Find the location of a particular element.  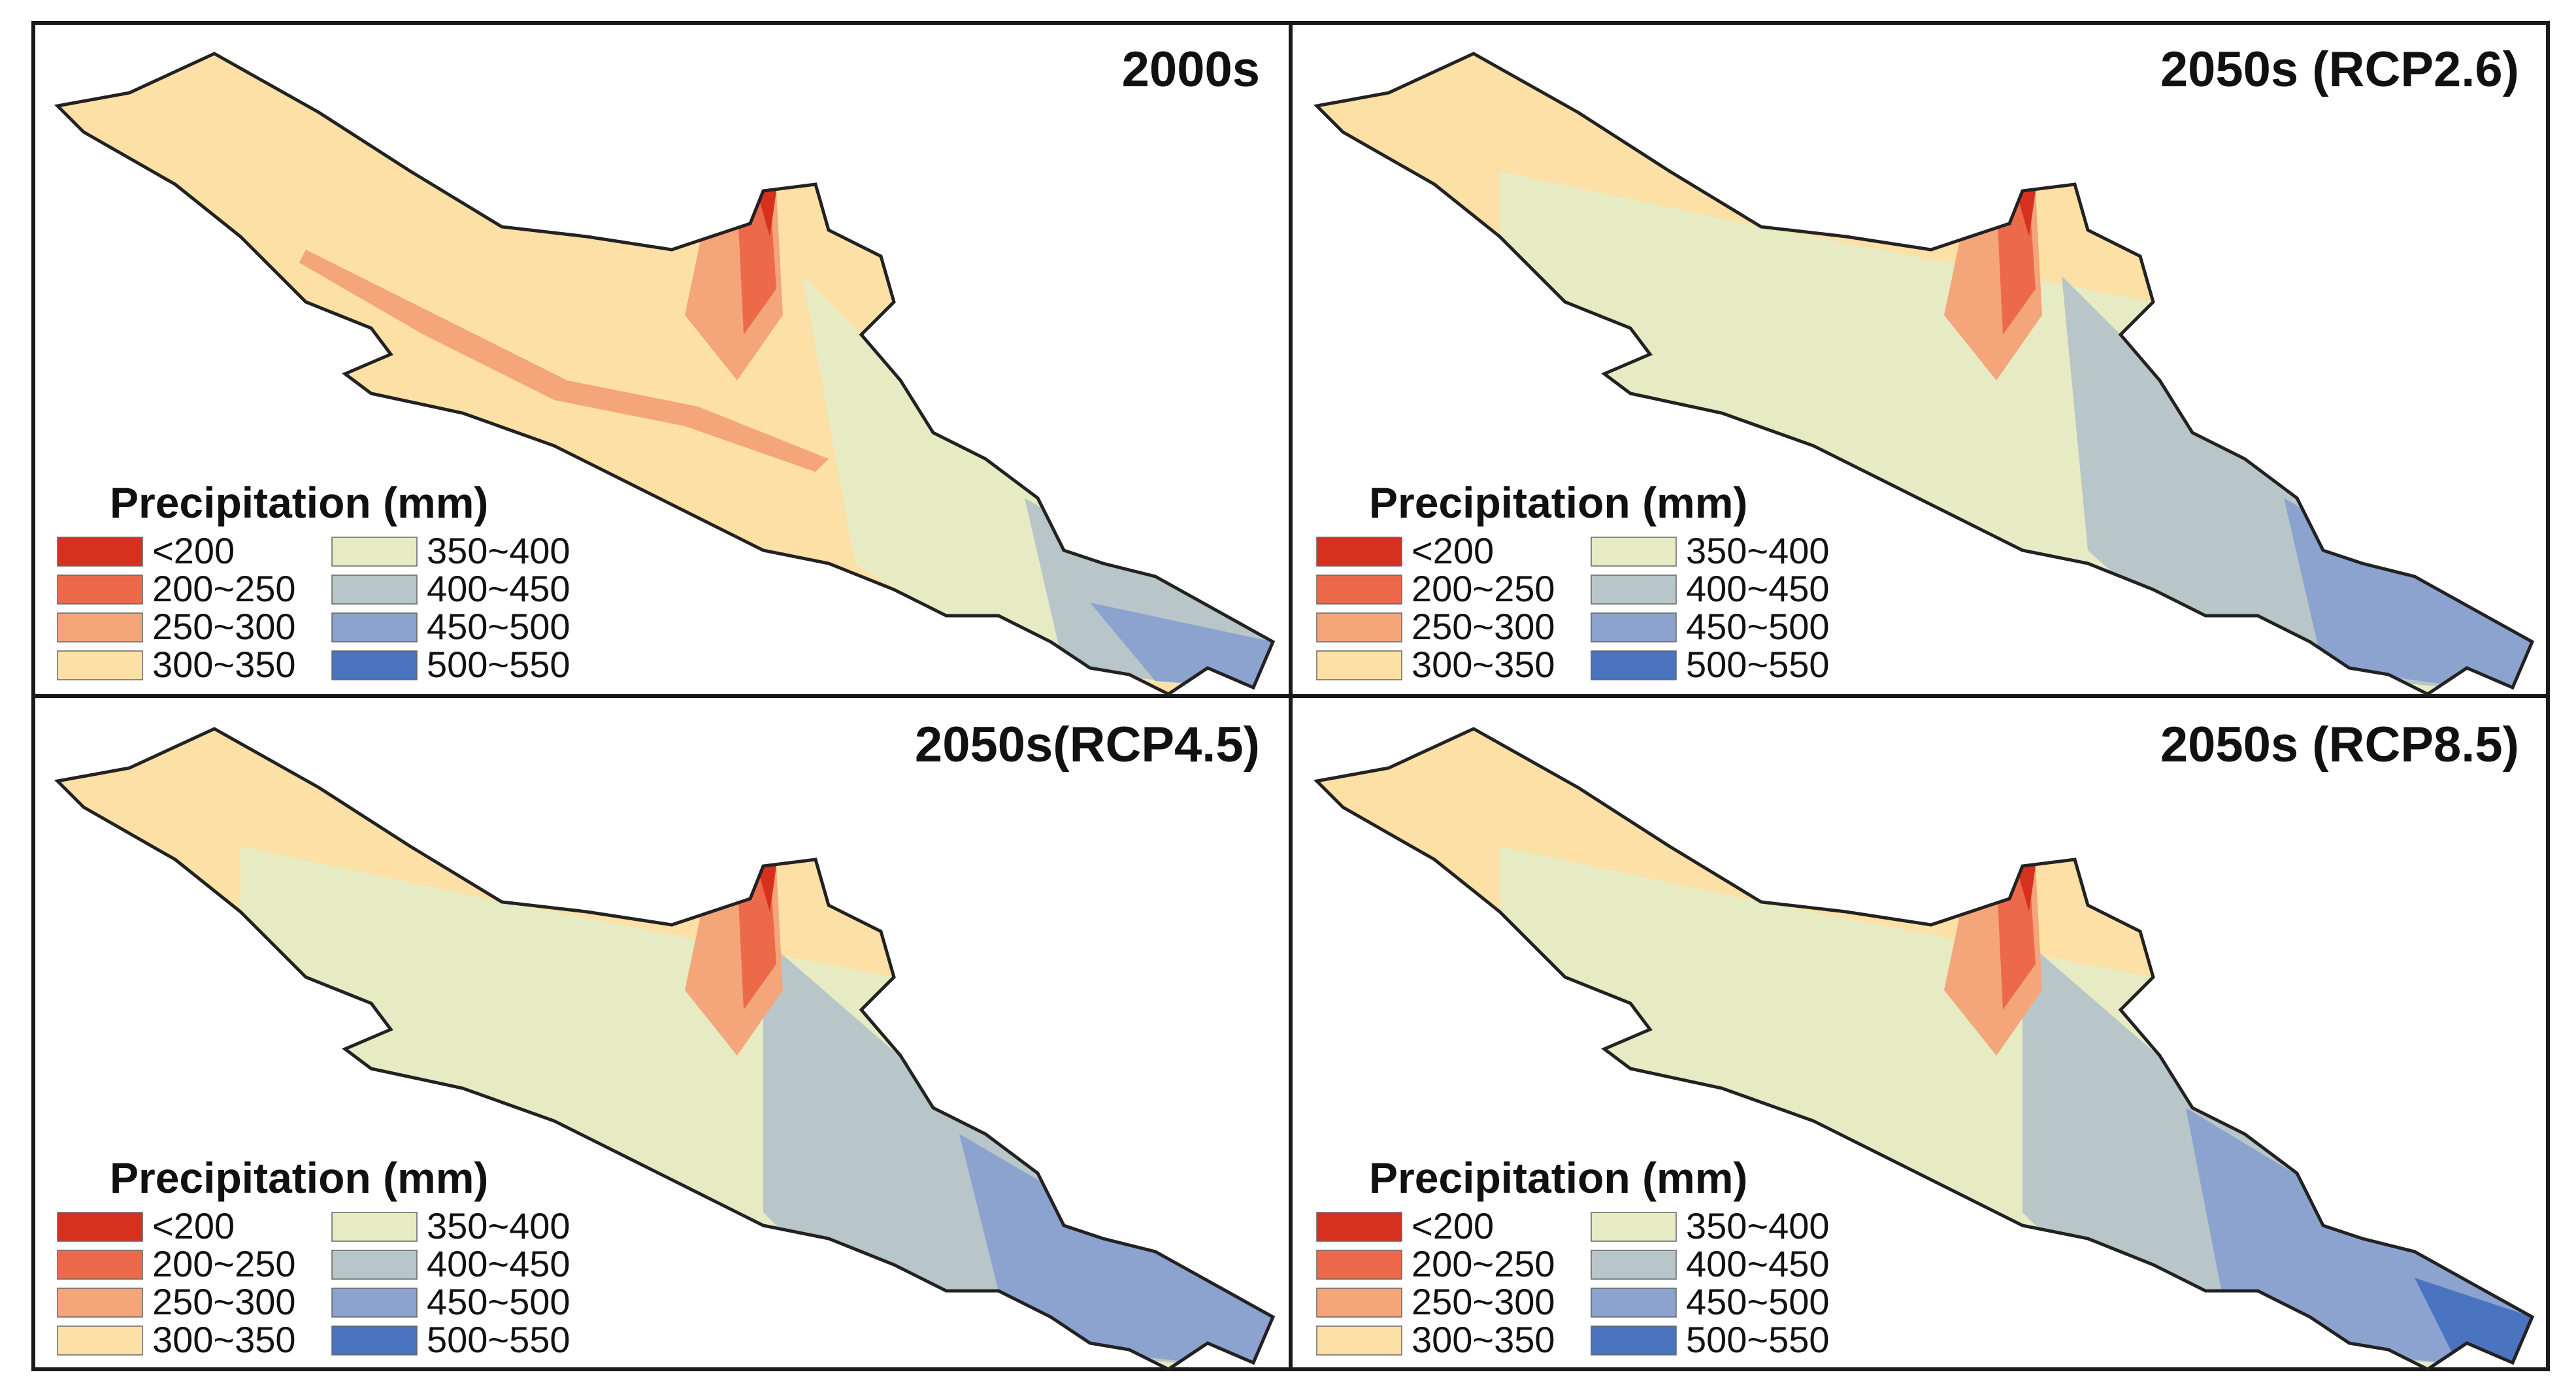

panel-title: 2050s(RCP4.5) is located at coordinates (1087, 745).